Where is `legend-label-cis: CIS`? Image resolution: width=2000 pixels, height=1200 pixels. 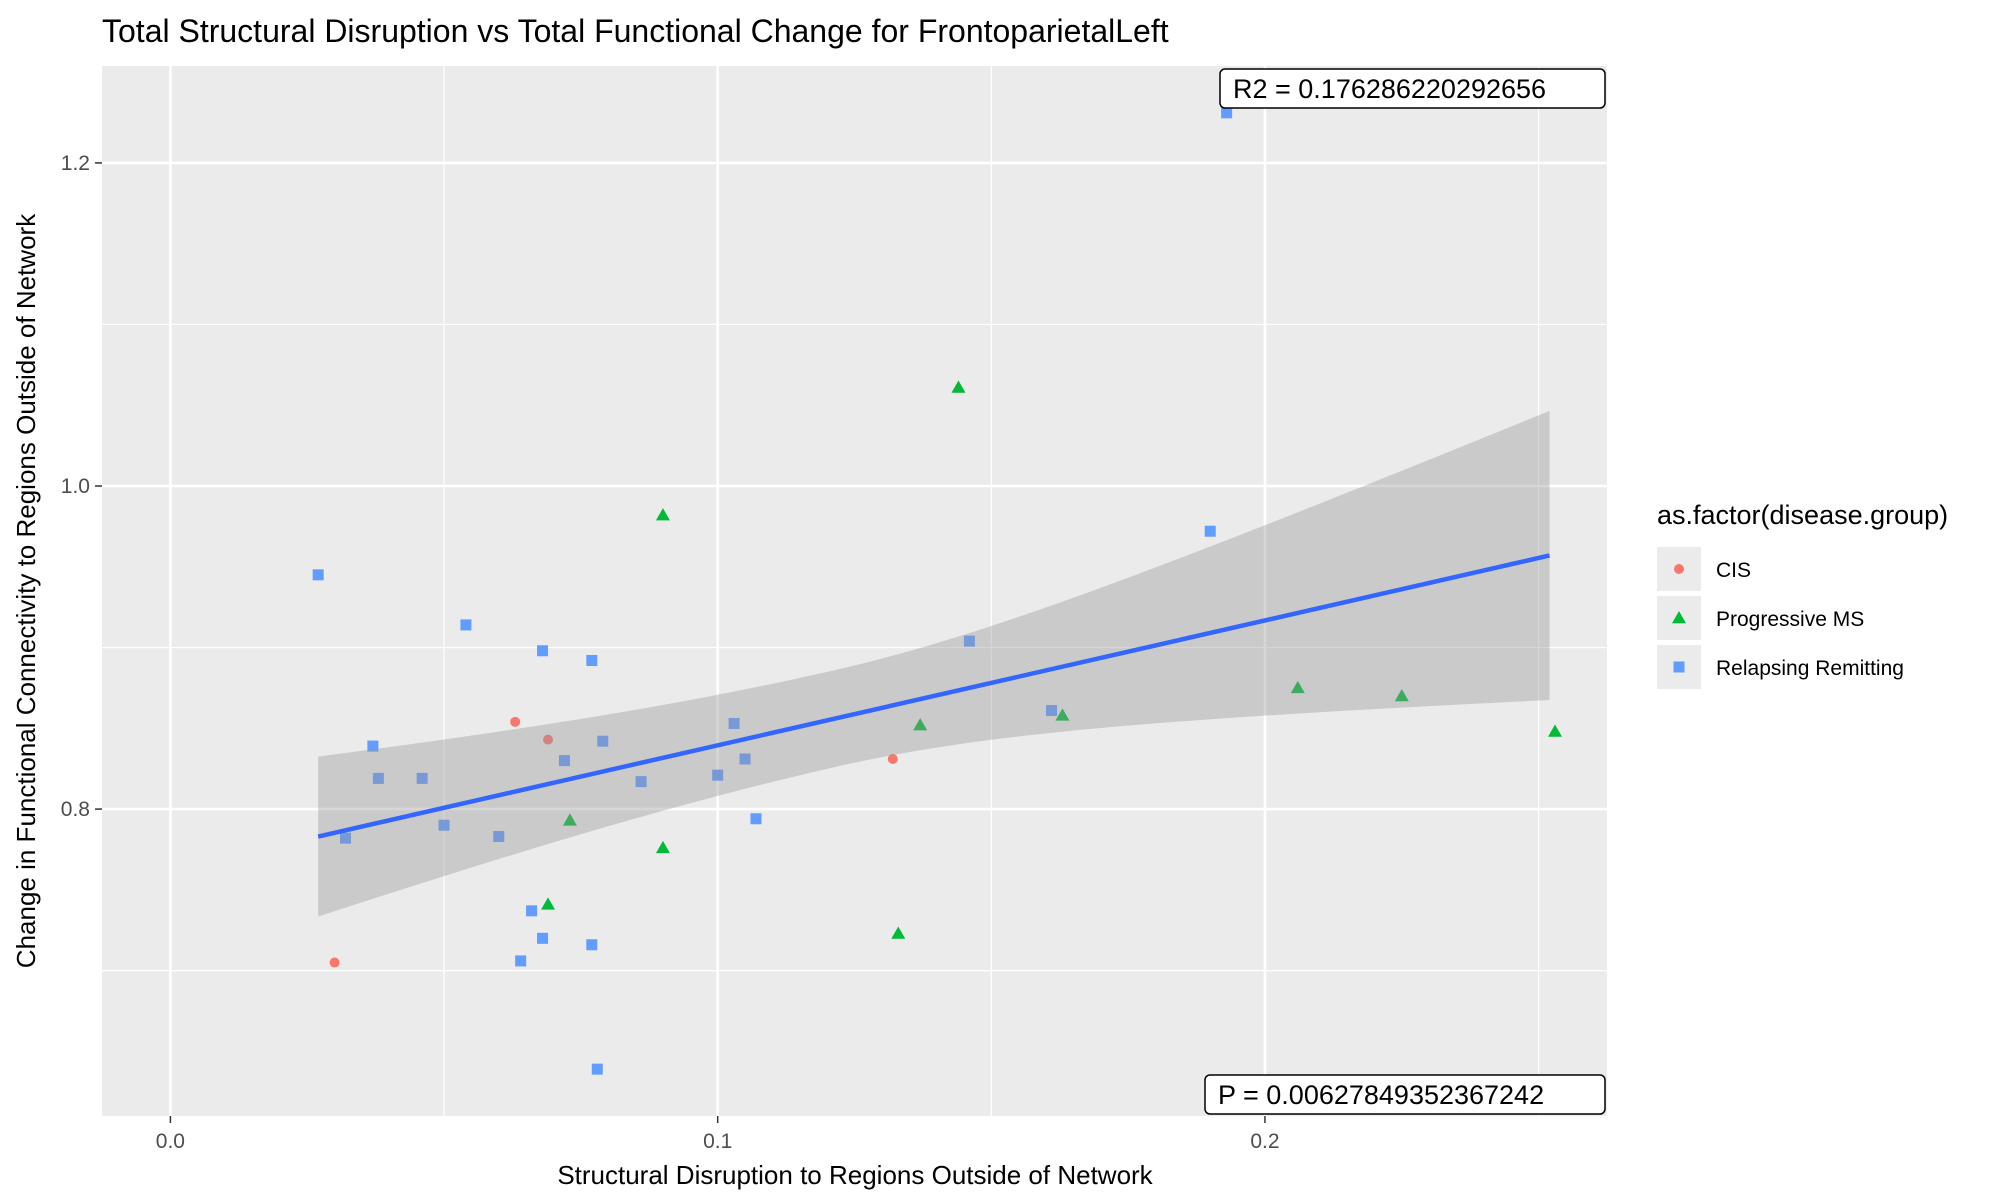 legend-label-cis: CIS is located at coordinates (1733, 570).